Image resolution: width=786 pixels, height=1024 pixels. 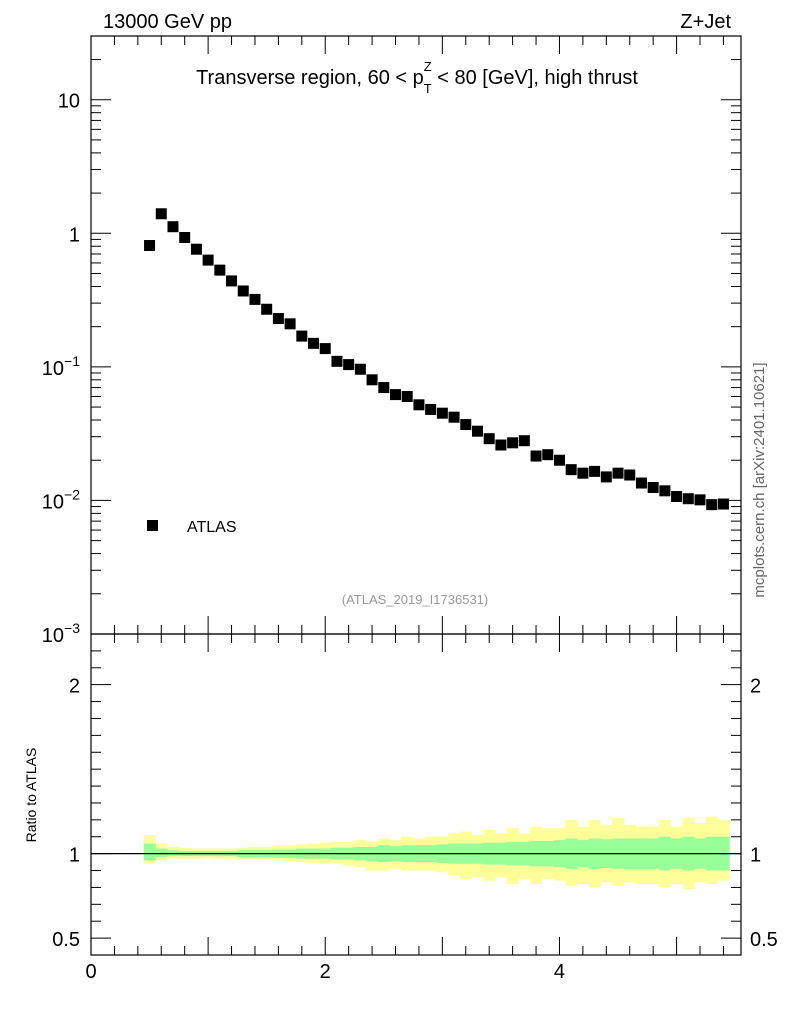 What do you see at coordinates (755, 856) in the screenshot?
I see `ratio-y-tick-label-right: 1` at bounding box center [755, 856].